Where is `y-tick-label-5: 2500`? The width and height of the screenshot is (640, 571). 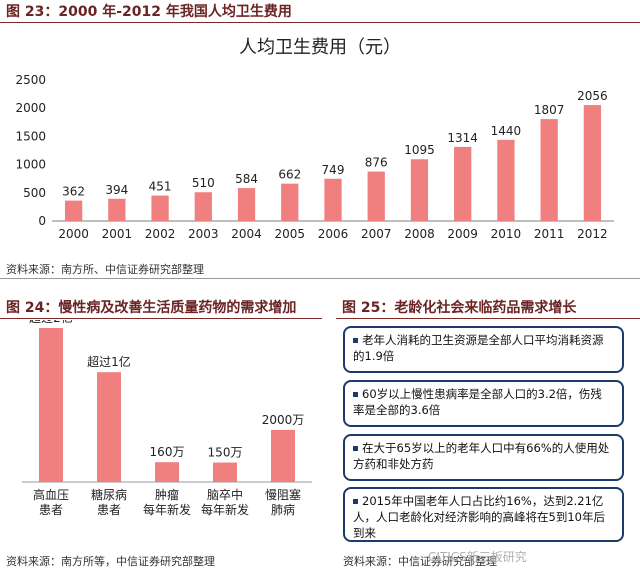 y-tick-label-5: 2500 is located at coordinates (30, 80).